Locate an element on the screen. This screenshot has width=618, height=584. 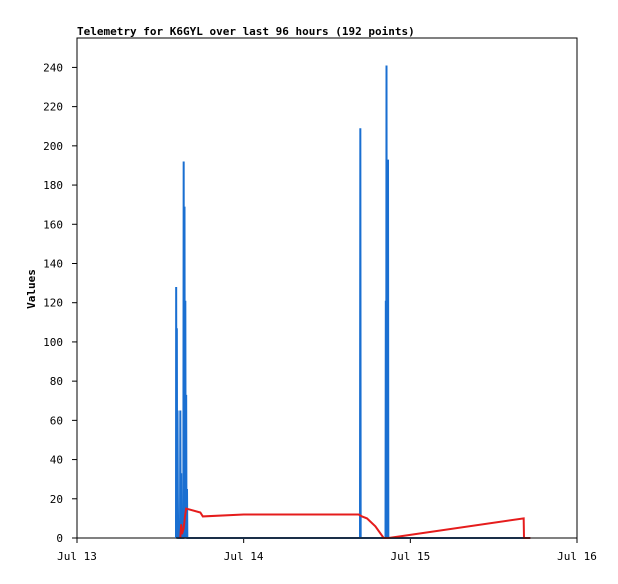
x-tick-label: Jul 13 is located at coordinates (77, 556).